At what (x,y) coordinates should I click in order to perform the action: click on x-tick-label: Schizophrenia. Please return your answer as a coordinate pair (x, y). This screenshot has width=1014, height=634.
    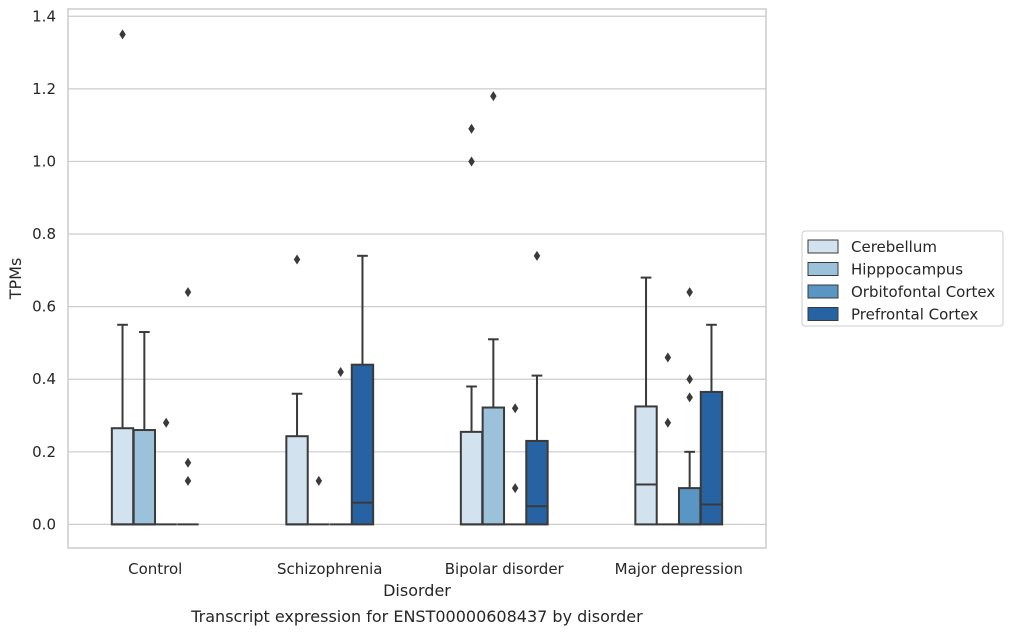
    Looking at the image, I should click on (329, 569).